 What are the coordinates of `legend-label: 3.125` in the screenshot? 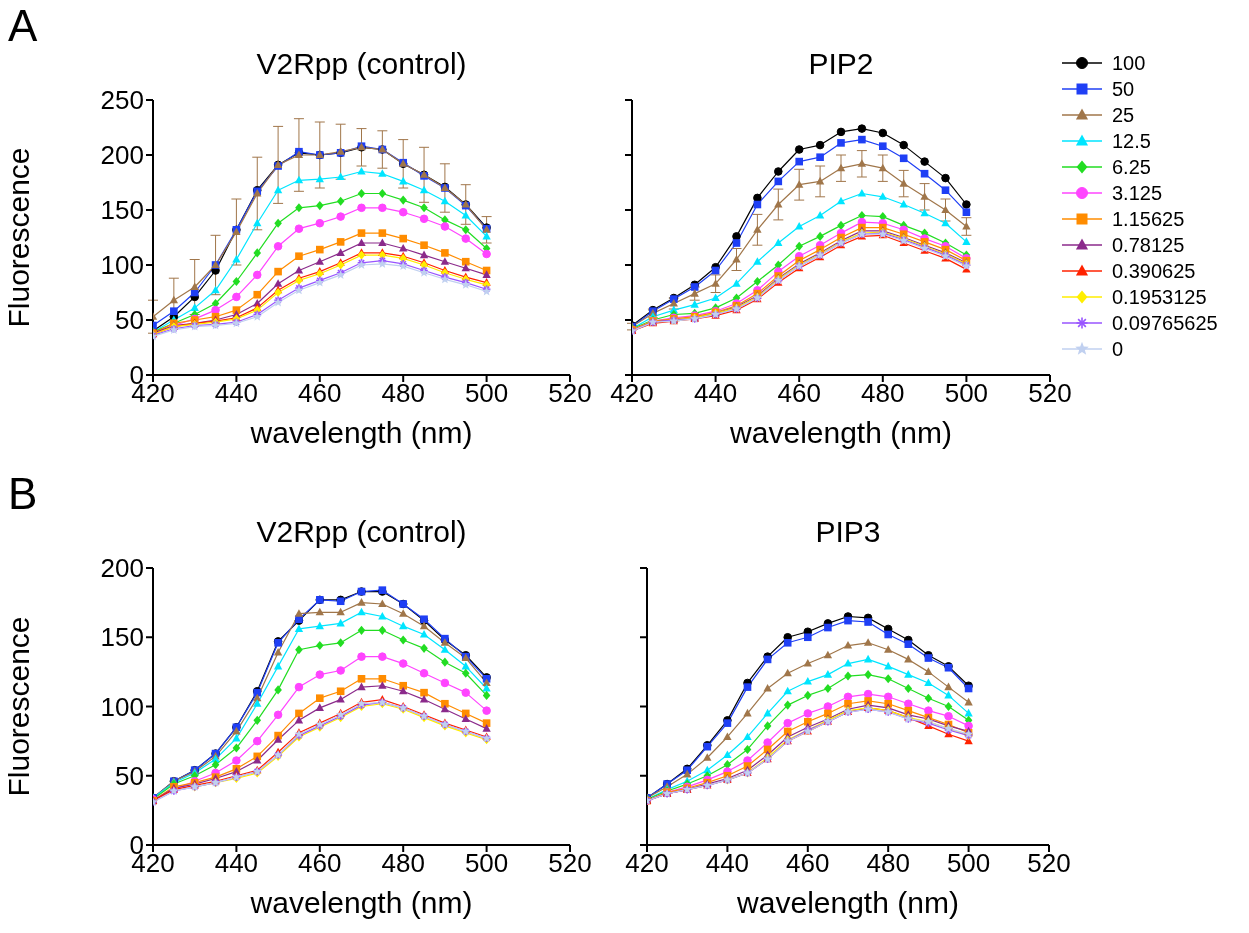 It's located at (1137, 193).